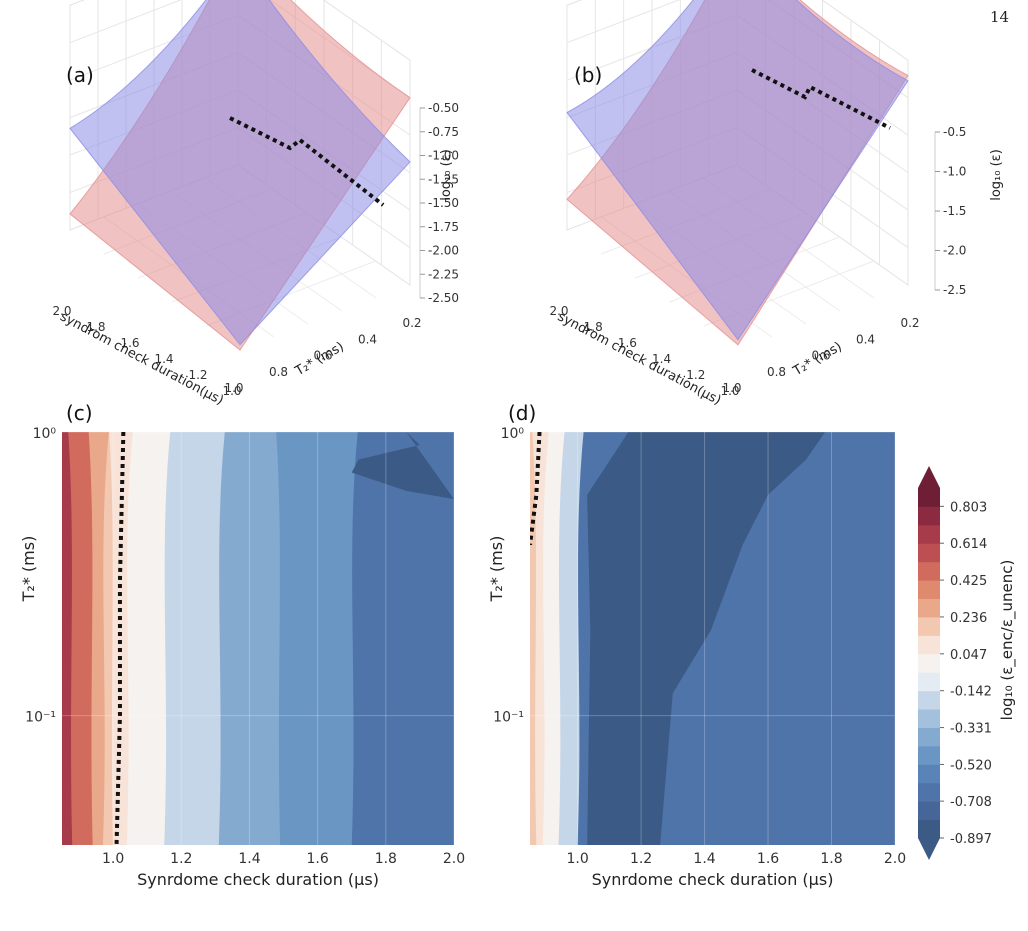 This screenshot has width=1028, height=931. What do you see at coordinates (971, 802) in the screenshot?
I see `colorbar-tick-label: -0.708` at bounding box center [971, 802].